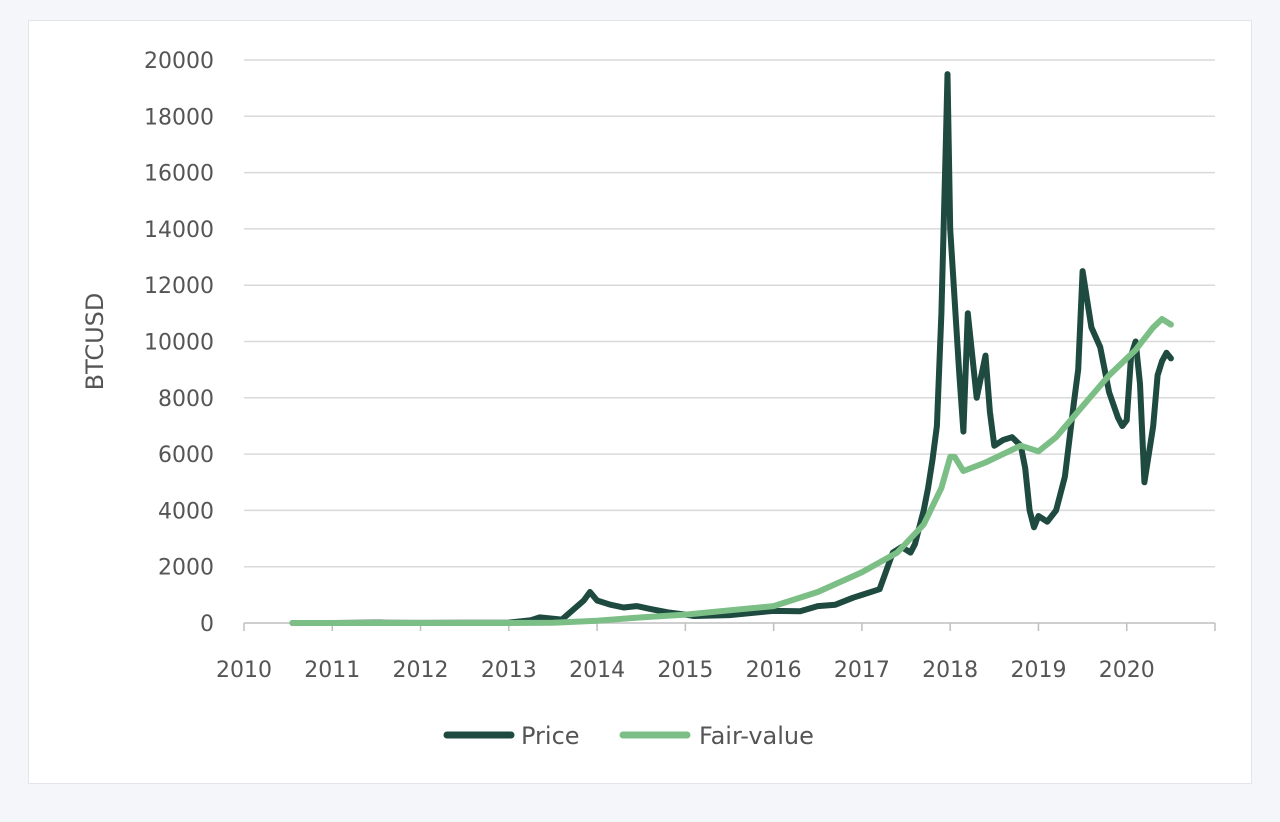  What do you see at coordinates (332, 670) in the screenshot?
I see `x-tick-label: 2011` at bounding box center [332, 670].